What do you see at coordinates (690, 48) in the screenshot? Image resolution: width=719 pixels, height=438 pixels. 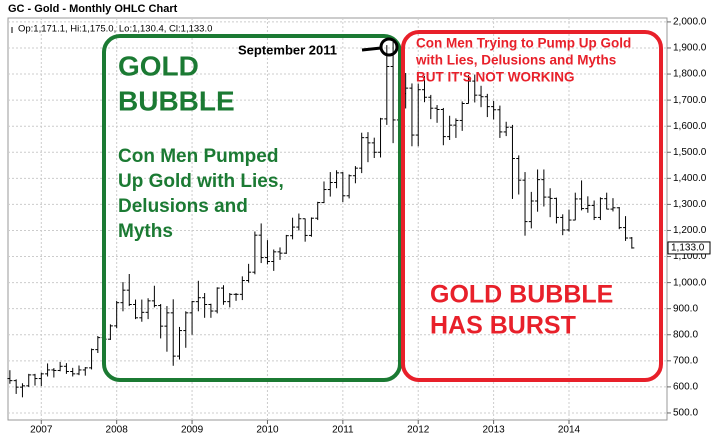 I see `y-tick-label: 1,900.0` at bounding box center [690, 48].